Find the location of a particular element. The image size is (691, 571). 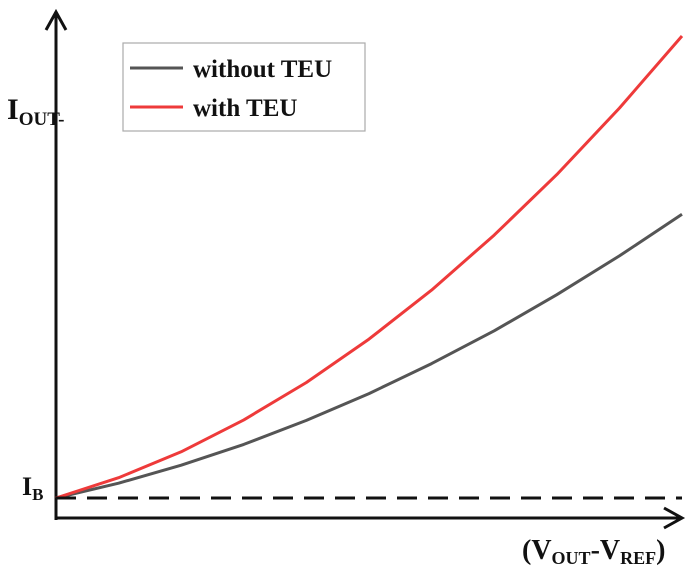

x-axis-label-dash: -V is located at coordinates (606, 550).